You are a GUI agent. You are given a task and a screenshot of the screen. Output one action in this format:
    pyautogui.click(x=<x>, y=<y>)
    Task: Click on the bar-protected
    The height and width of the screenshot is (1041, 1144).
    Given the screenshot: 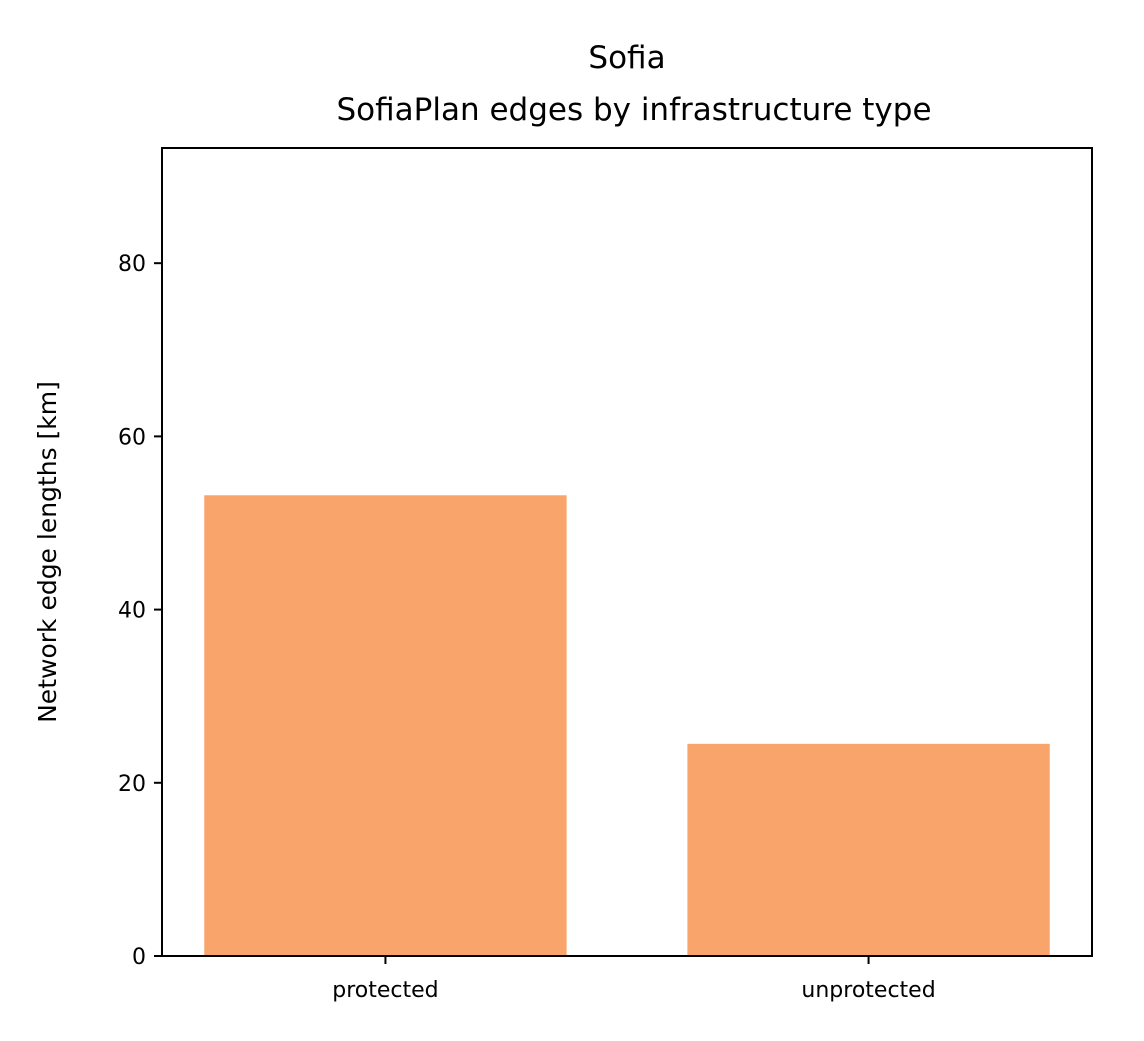 What is the action you would take?
    pyautogui.click(x=385, y=725)
    